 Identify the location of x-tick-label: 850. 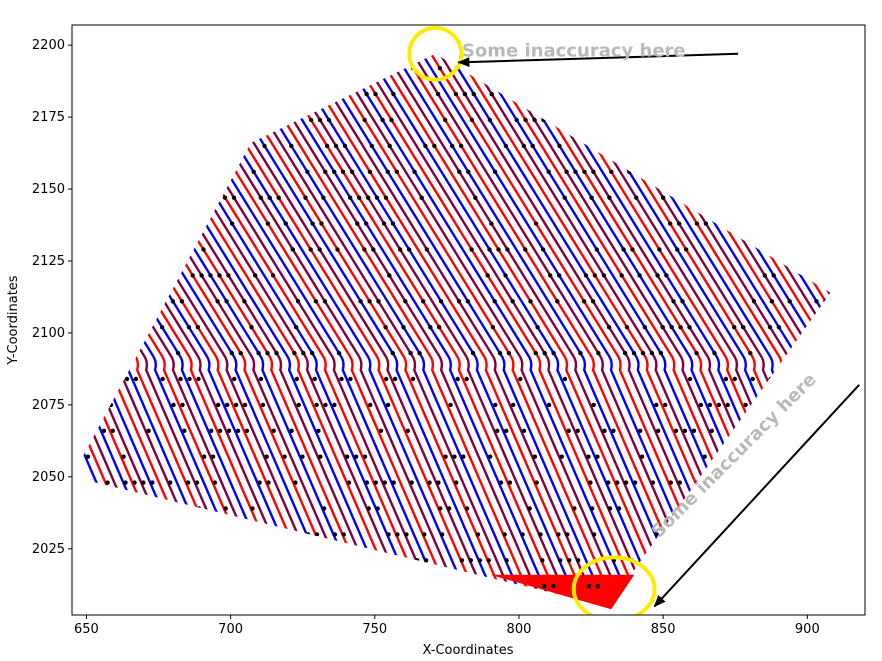
(663, 629).